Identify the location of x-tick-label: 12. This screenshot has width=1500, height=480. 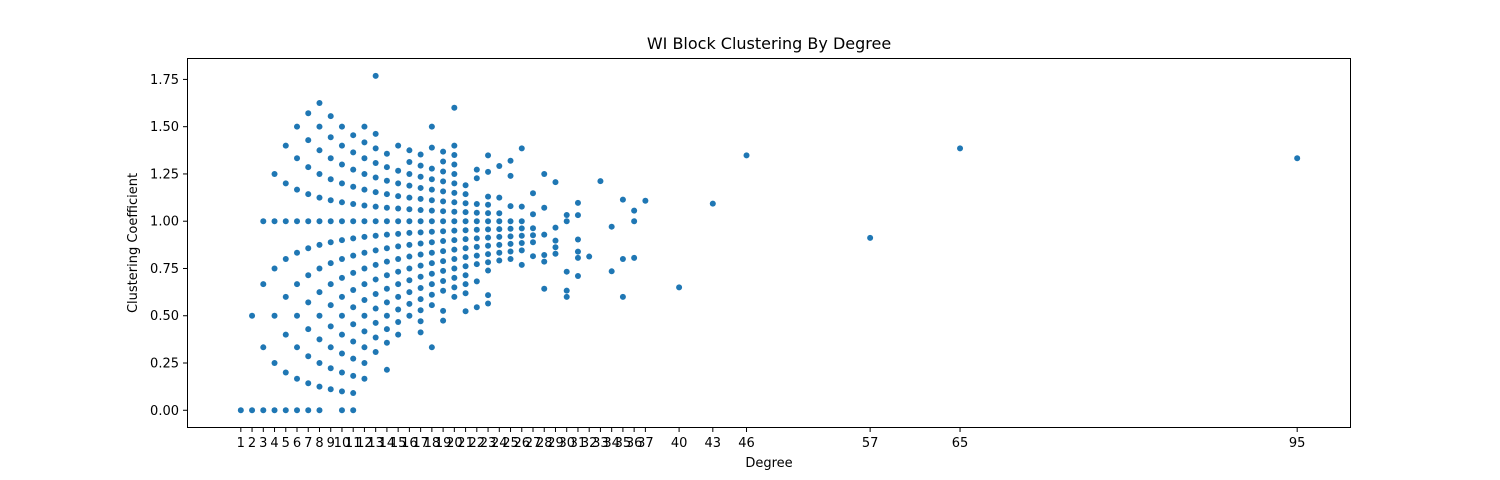
(364, 443).